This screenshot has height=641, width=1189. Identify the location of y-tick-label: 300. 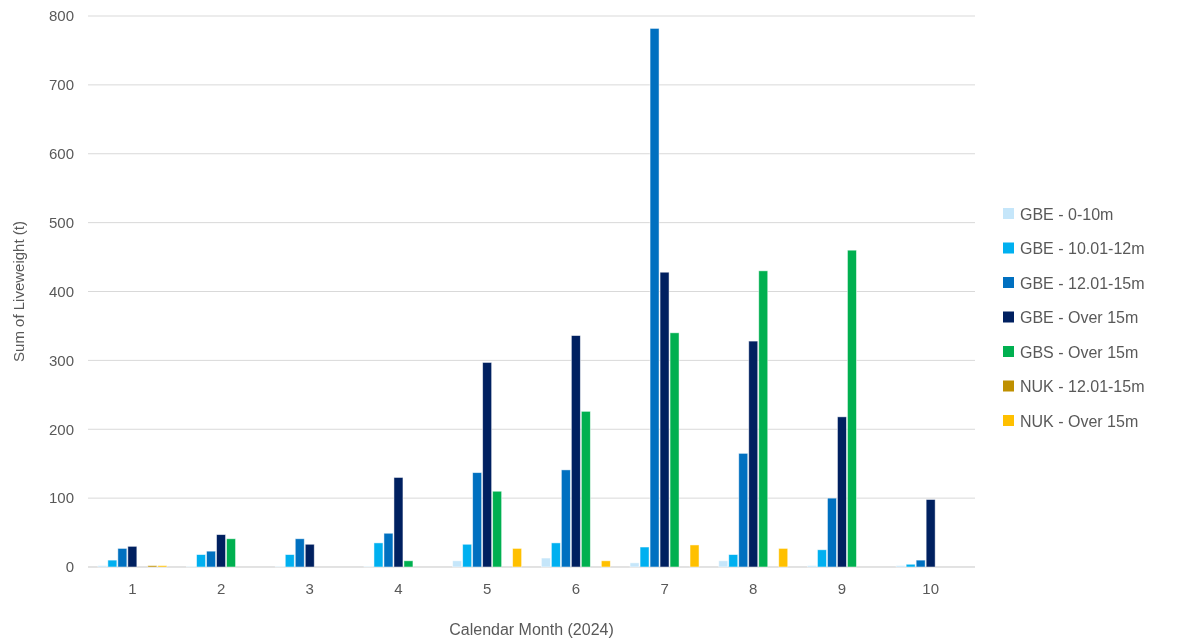
(61, 360).